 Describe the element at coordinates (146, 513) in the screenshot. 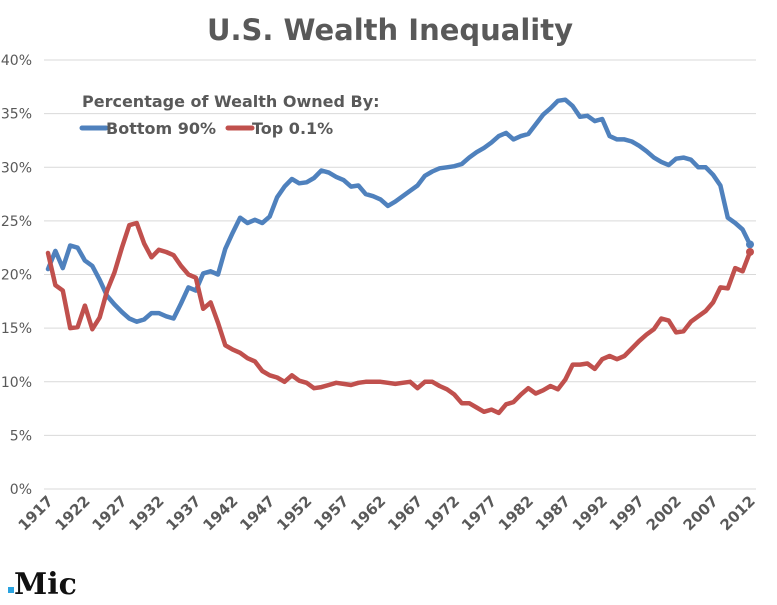

I see `x-tick-label: 1932` at that location.